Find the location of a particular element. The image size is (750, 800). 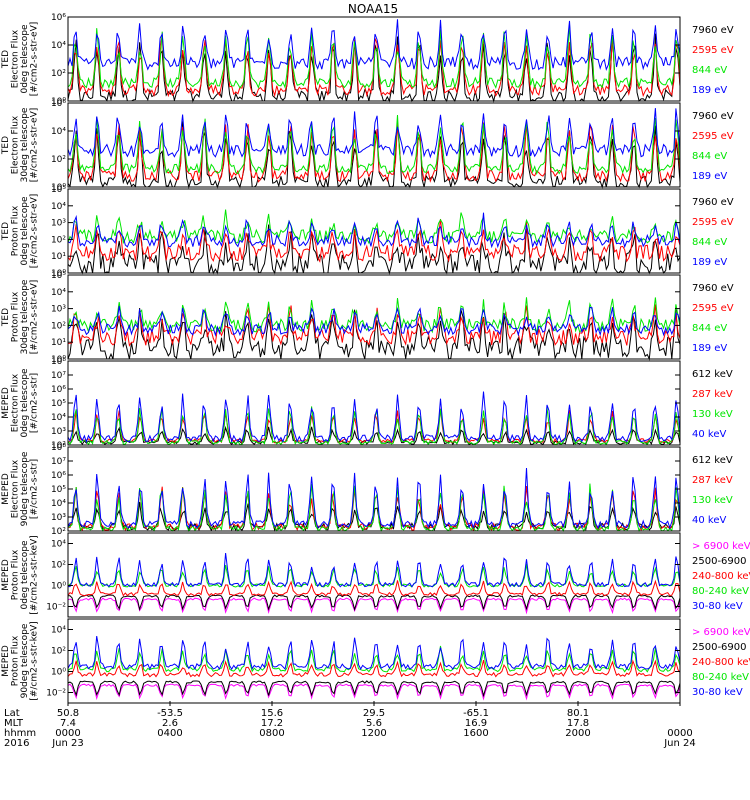

legend-label: 844 eV is located at coordinates (709, 242).